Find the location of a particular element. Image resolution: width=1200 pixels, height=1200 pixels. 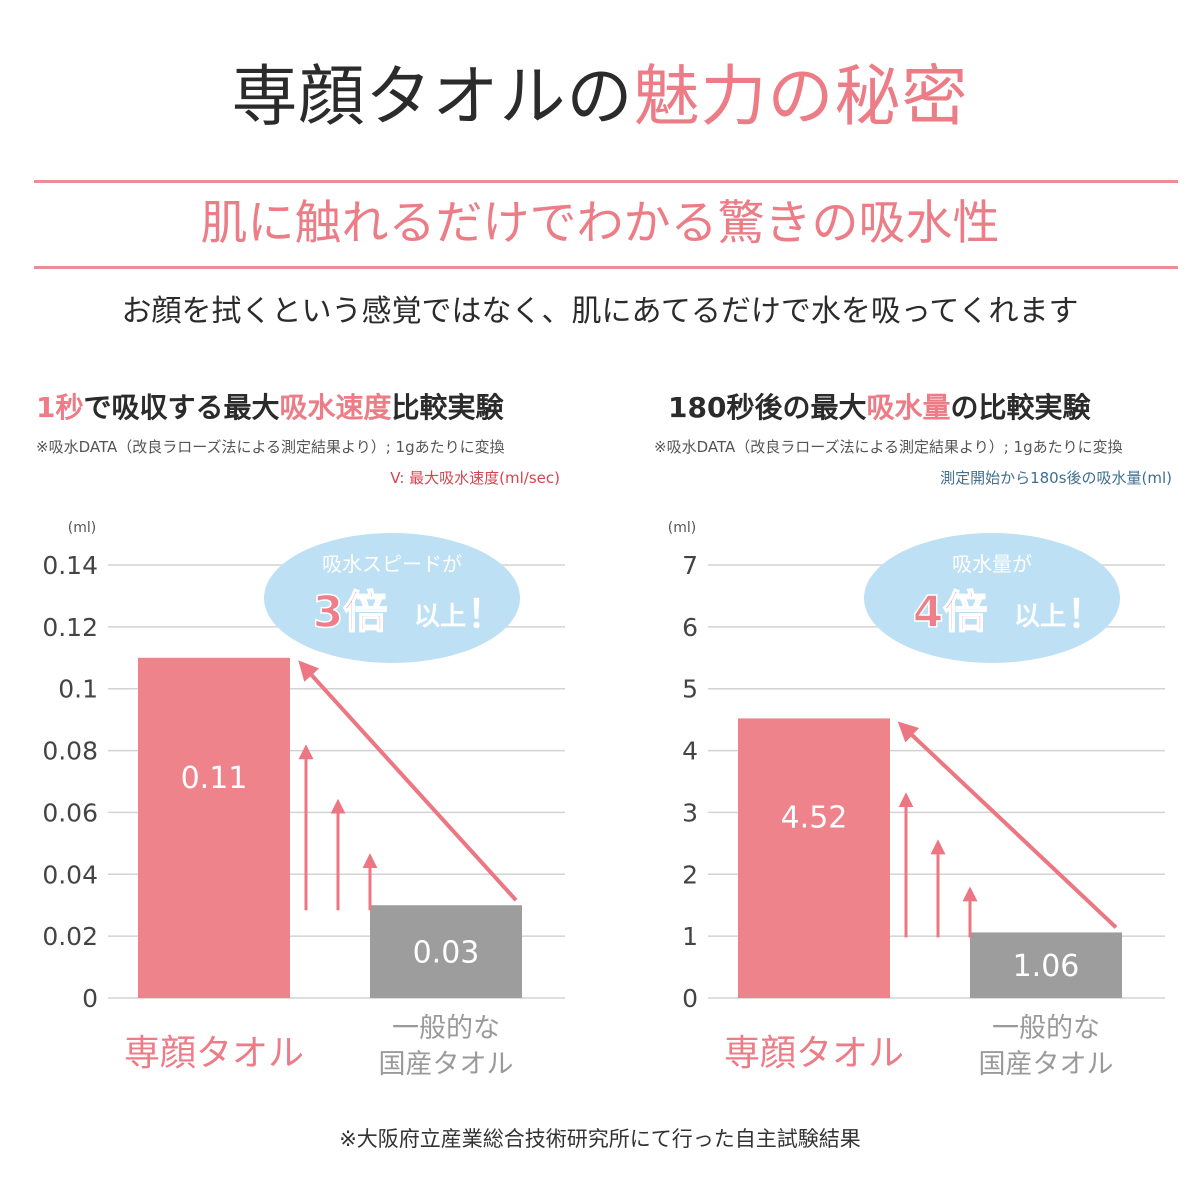

chart2-value-label-2: 1.06 is located at coordinates (1046, 966).